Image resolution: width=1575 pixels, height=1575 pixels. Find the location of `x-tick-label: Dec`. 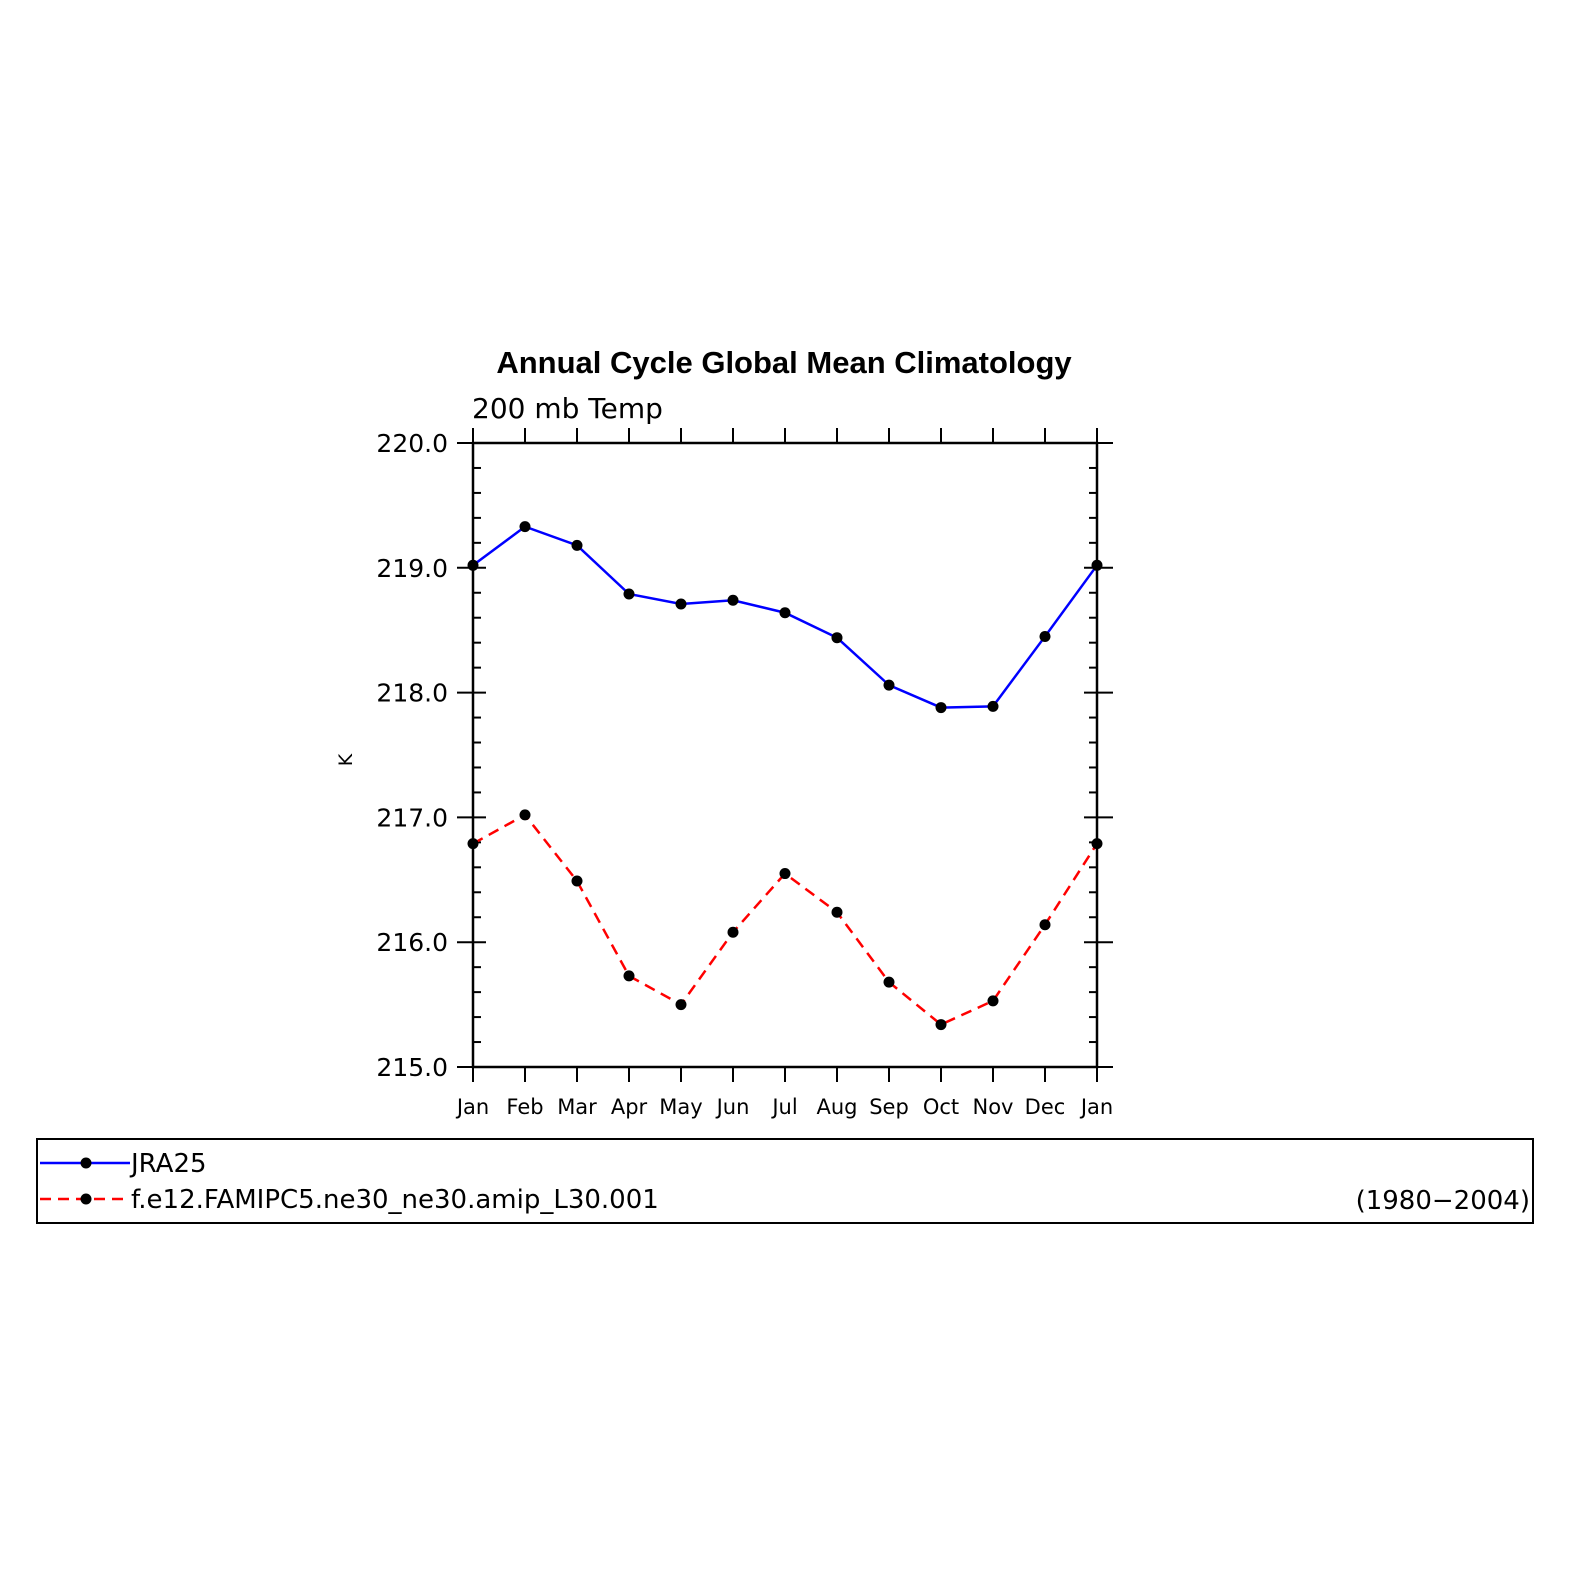

x-tick-label: Dec is located at coordinates (1045, 1107).